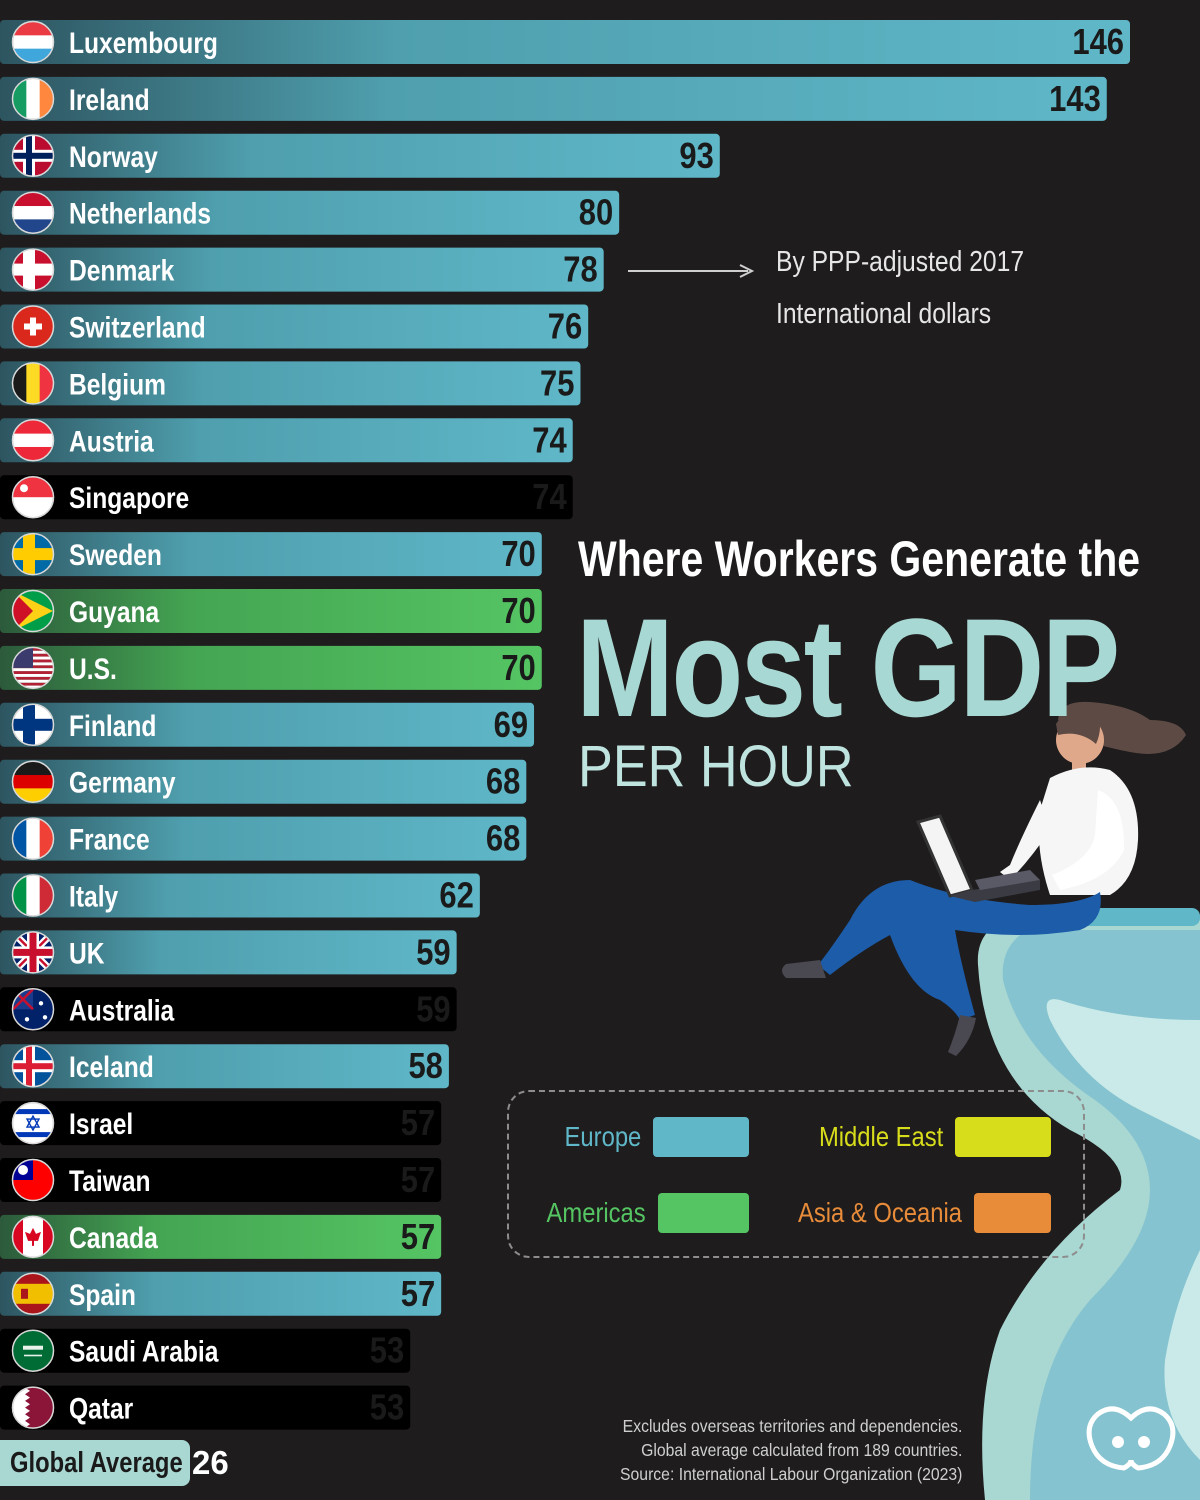  What do you see at coordinates (286, 440) in the screenshot?
I see `bar-austria` at bounding box center [286, 440].